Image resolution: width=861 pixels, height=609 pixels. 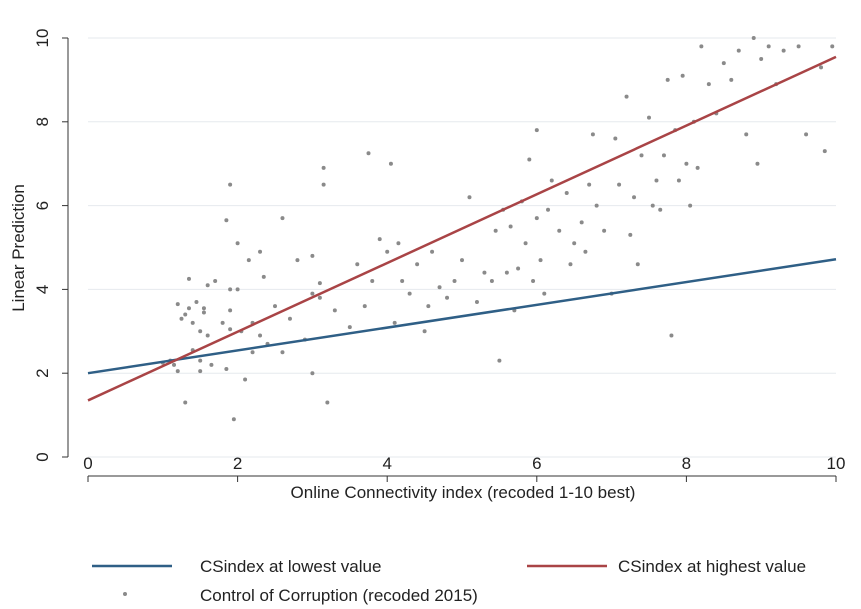 I want to click on y-tick-label: 6, so click(x=42, y=205).